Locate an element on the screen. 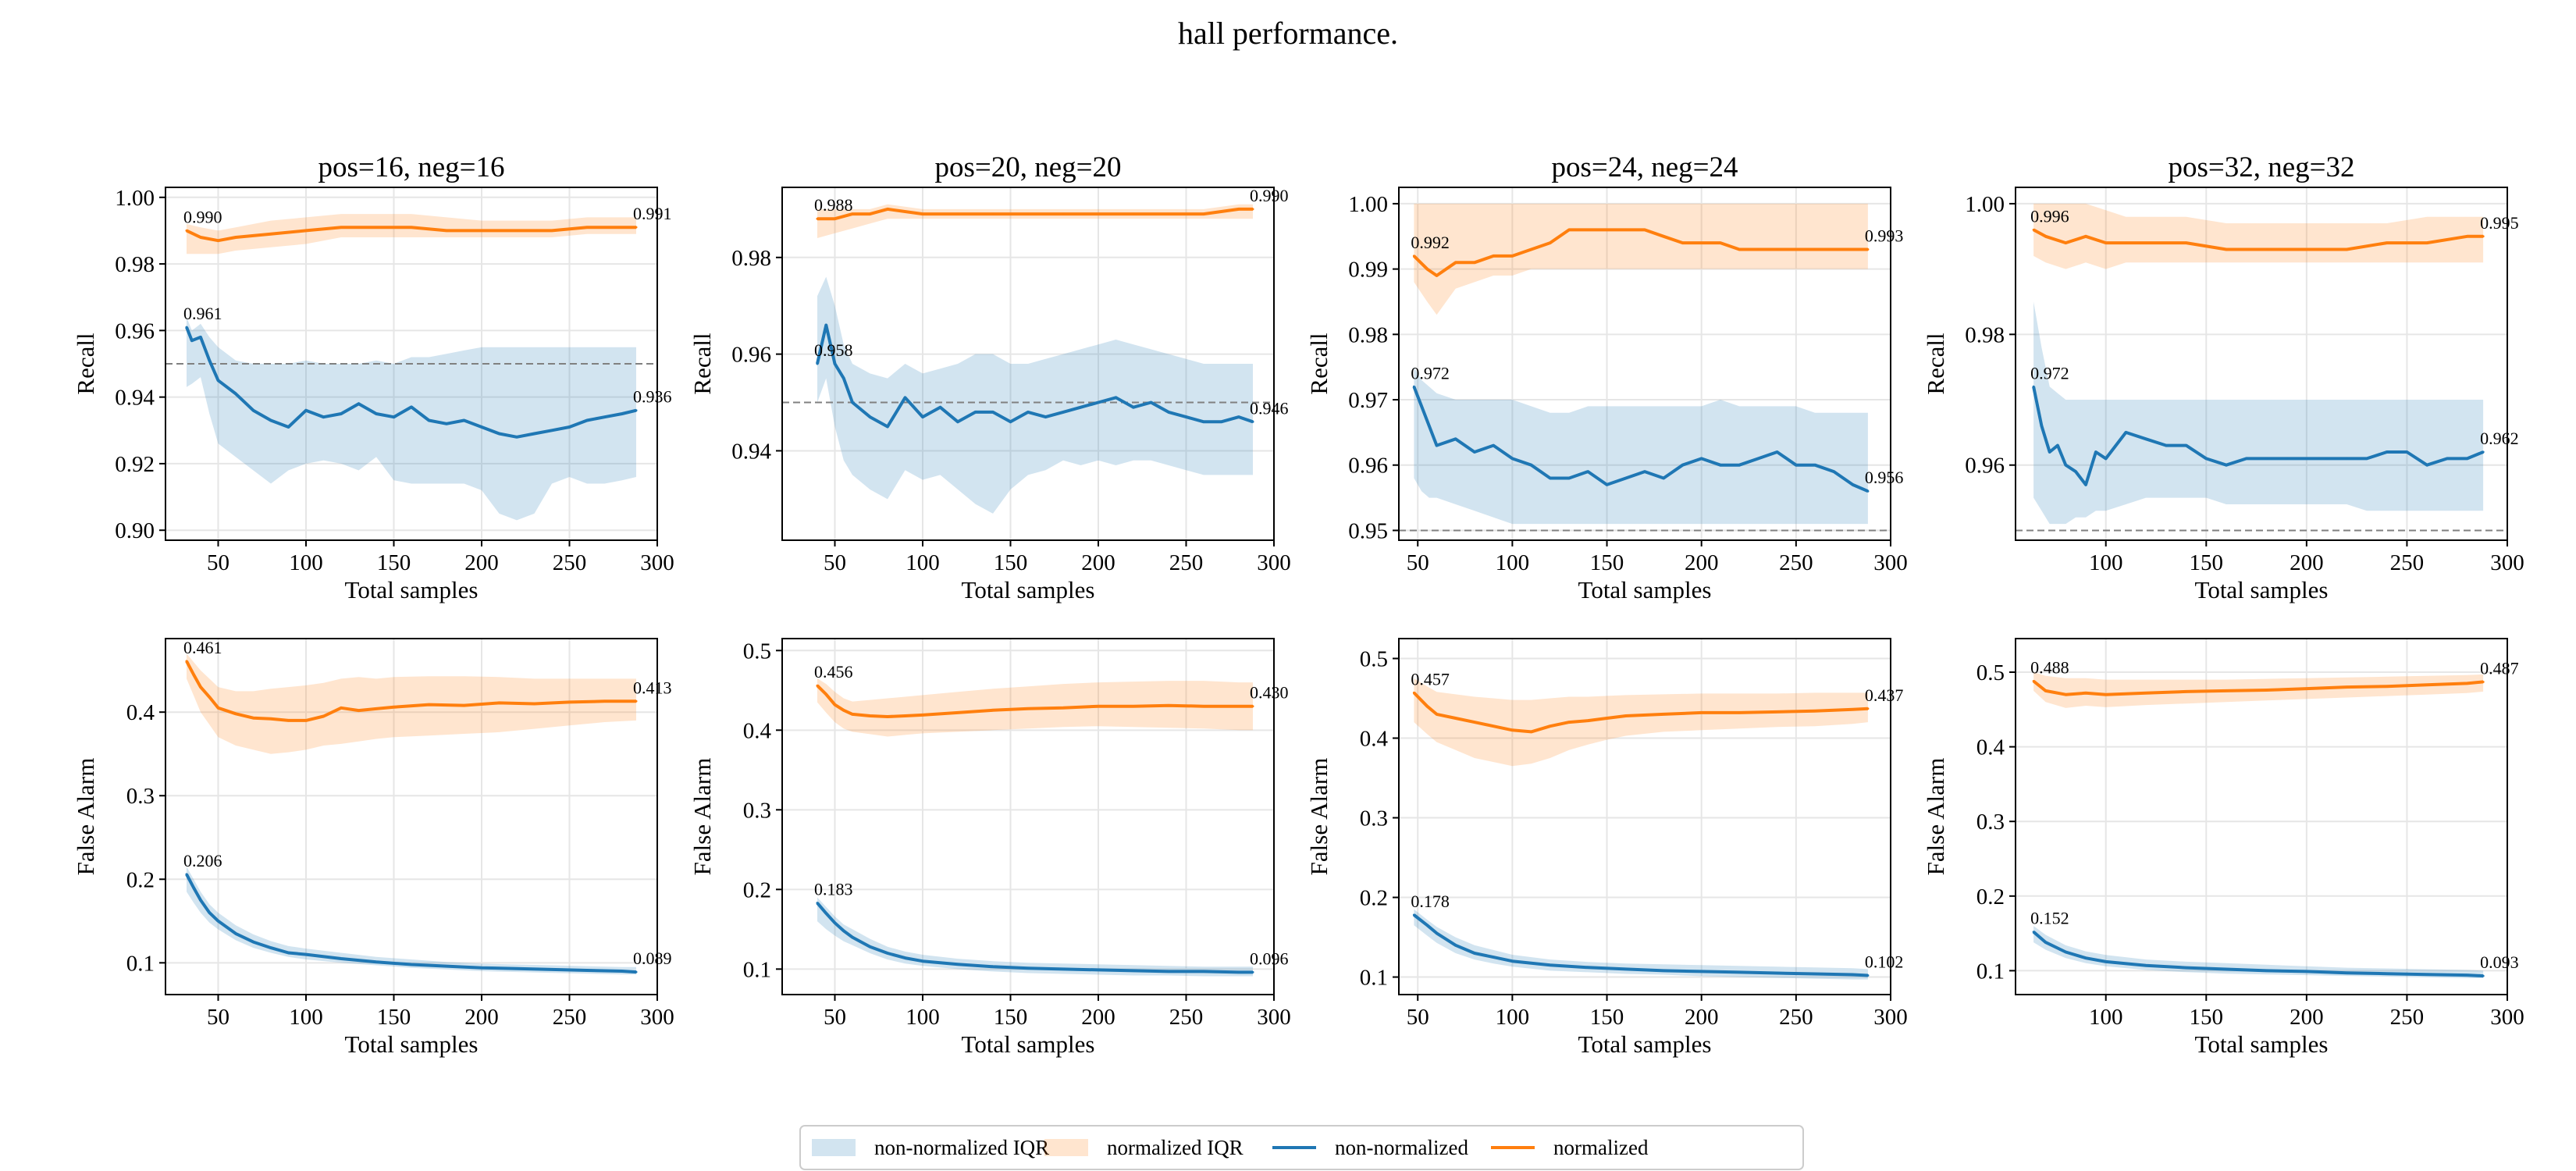 The height and width of the screenshot is (1171, 2576). x-tick-label: 50 is located at coordinates (1418, 1017).